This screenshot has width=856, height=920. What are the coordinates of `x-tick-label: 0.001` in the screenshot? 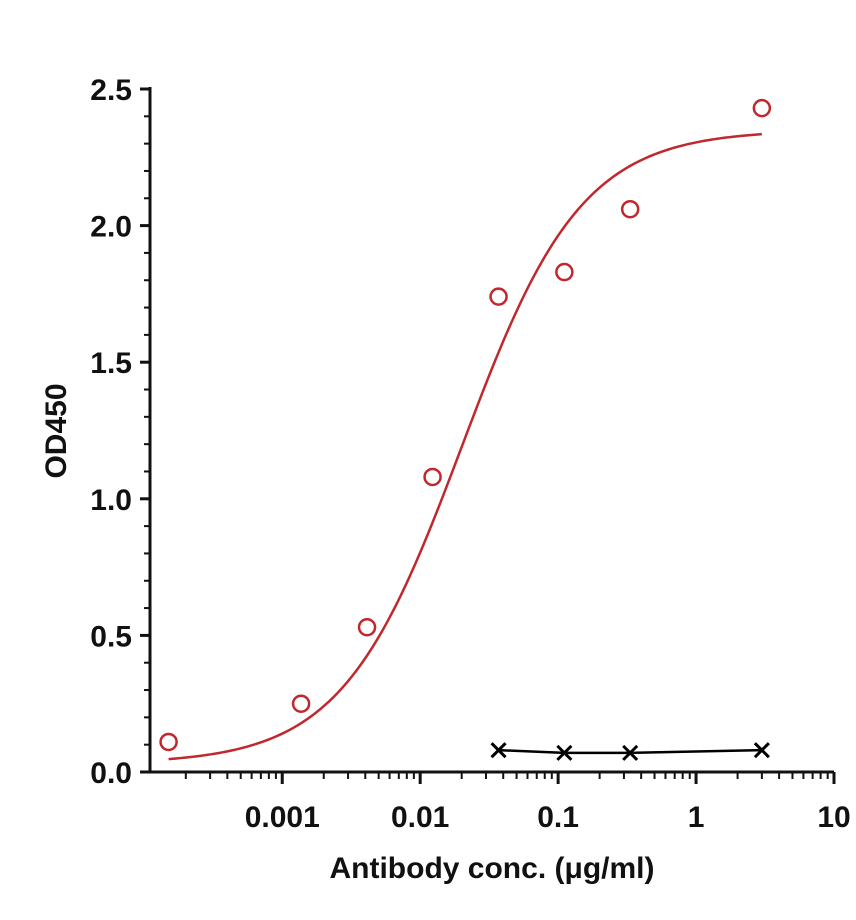 It's located at (282, 817).